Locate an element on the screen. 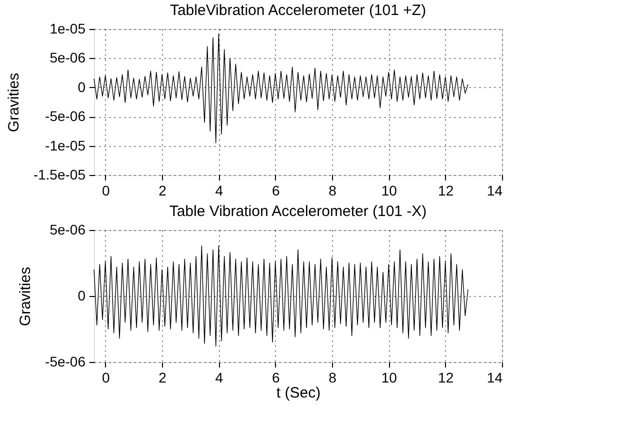 Image resolution: width=623 pixels, height=423 pixels. y-tick-label: -1e-05 is located at coordinates (65, 145).